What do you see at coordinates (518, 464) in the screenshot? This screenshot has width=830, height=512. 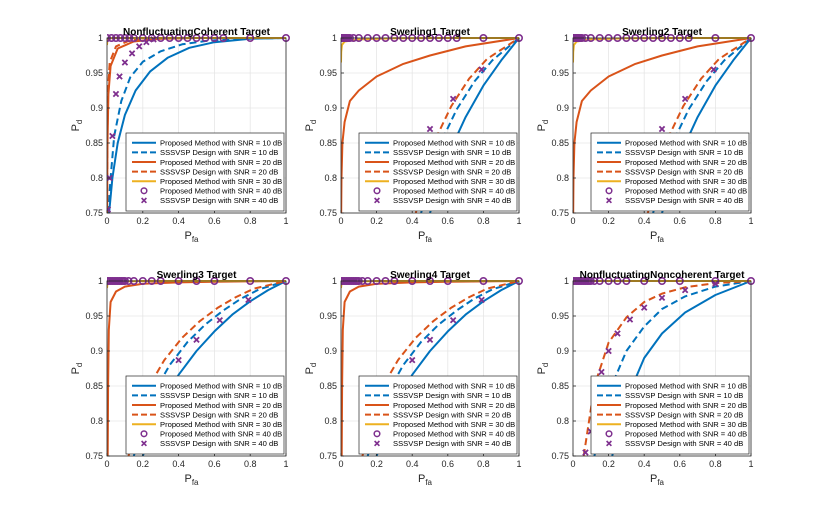 I see `x-tick-label: 1` at bounding box center [518, 464].